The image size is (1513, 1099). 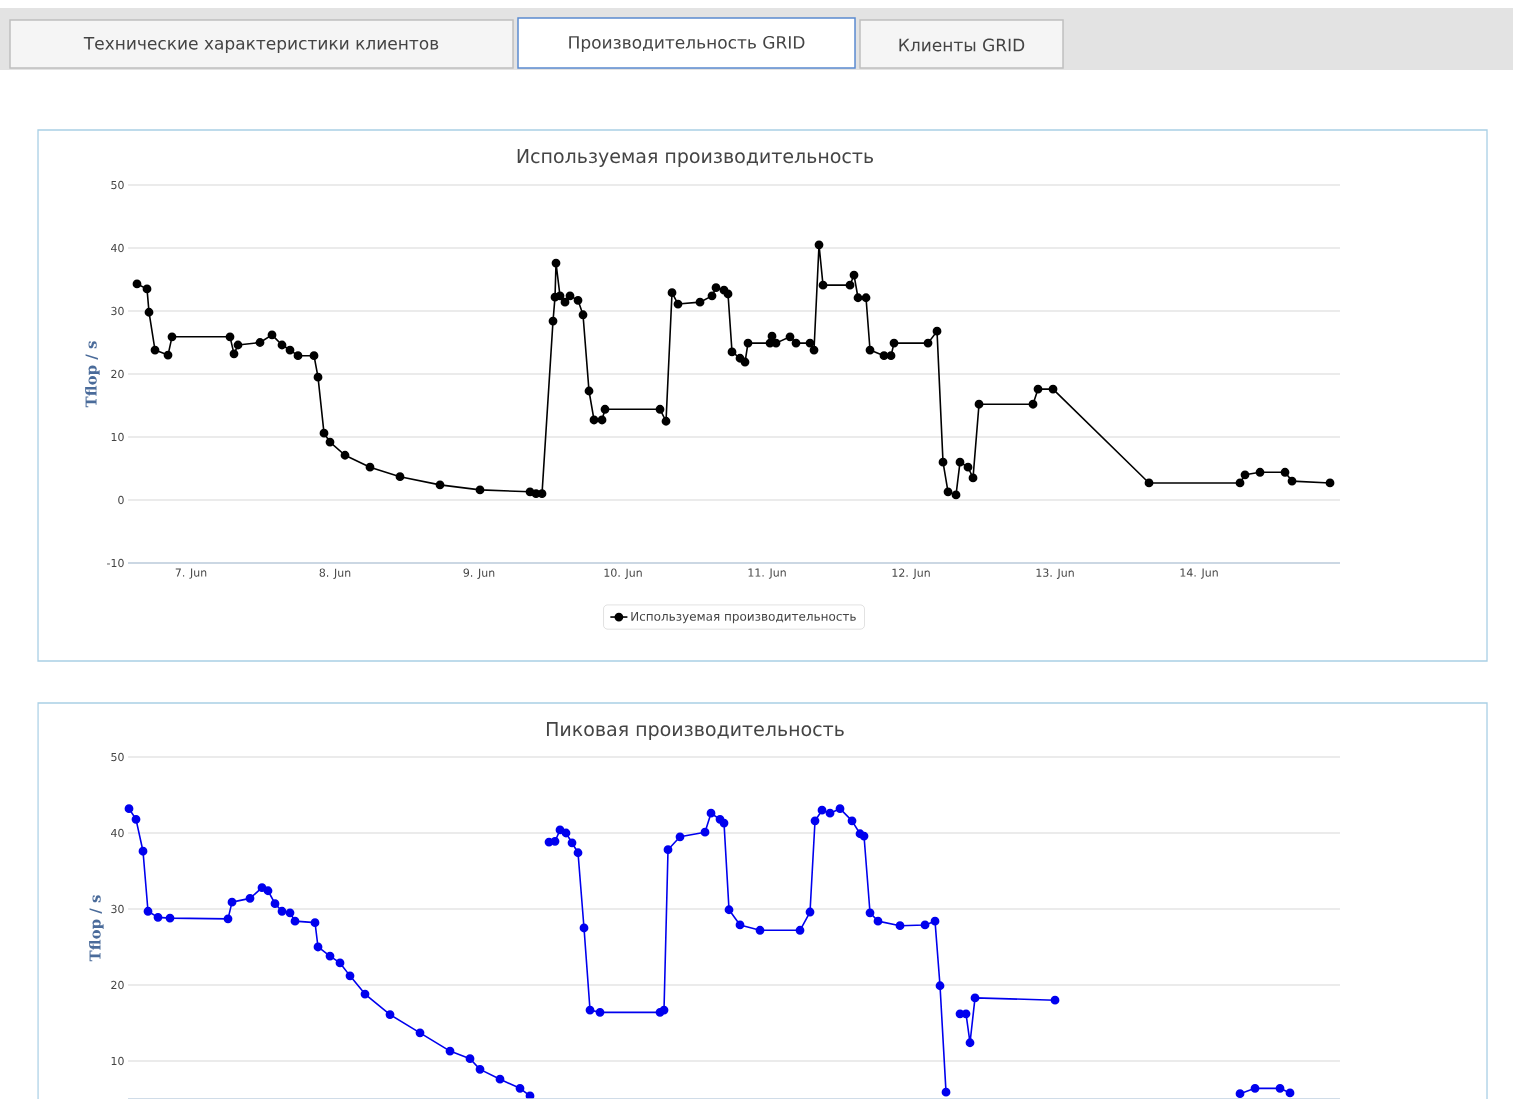 I want to click on chart-title: Пиковая производительность, so click(x=695, y=731).